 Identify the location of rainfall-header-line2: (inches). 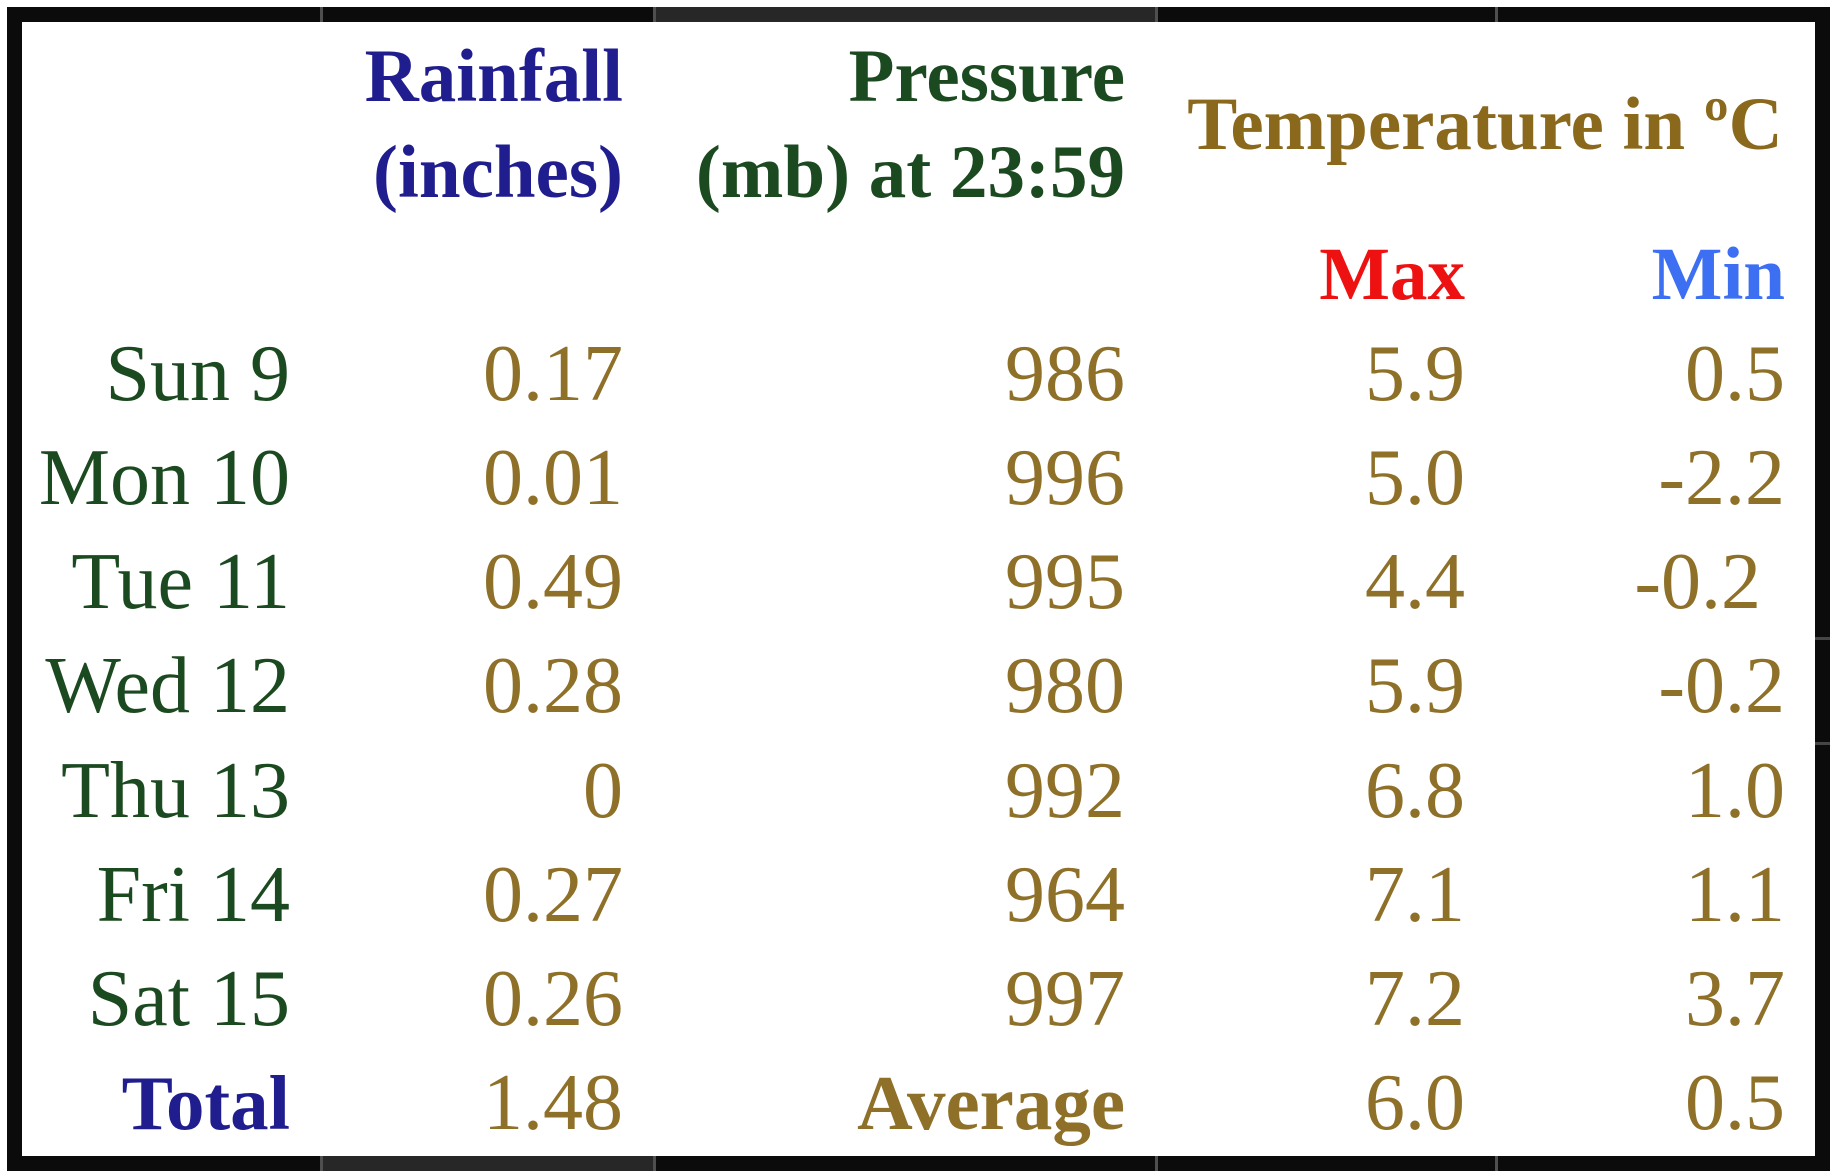
(498, 172).